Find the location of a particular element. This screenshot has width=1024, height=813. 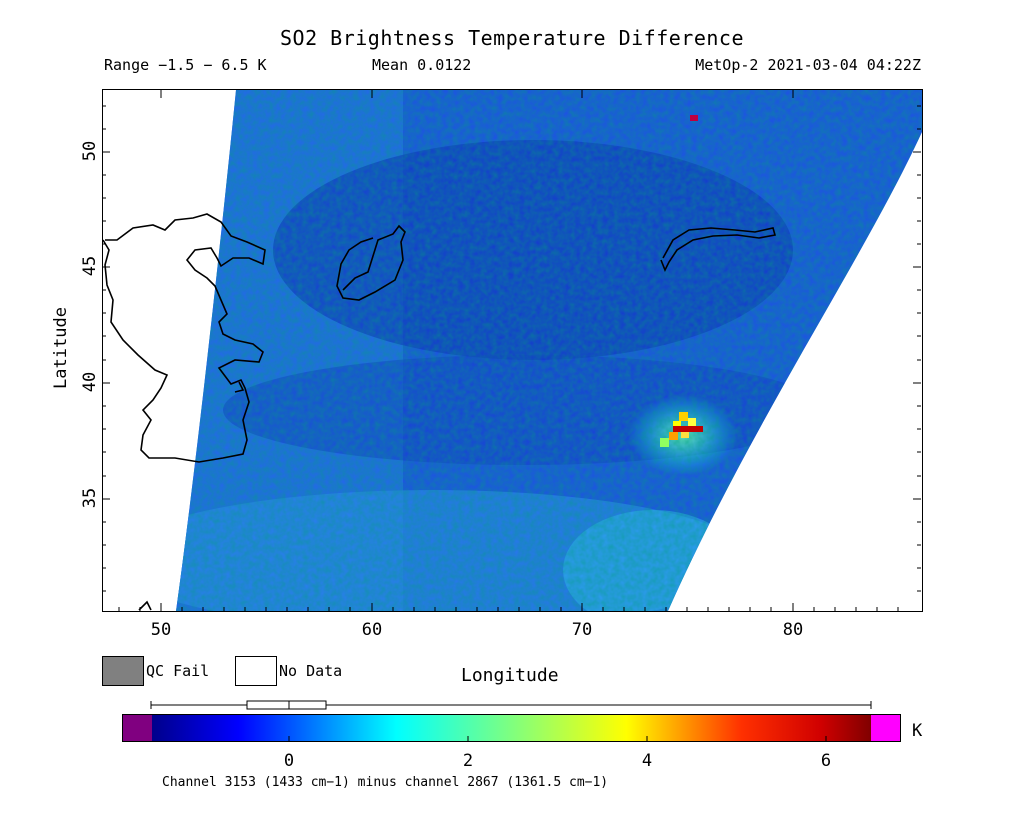

range-label: Range −1.5 − 6.5 K is located at coordinates (185, 65).